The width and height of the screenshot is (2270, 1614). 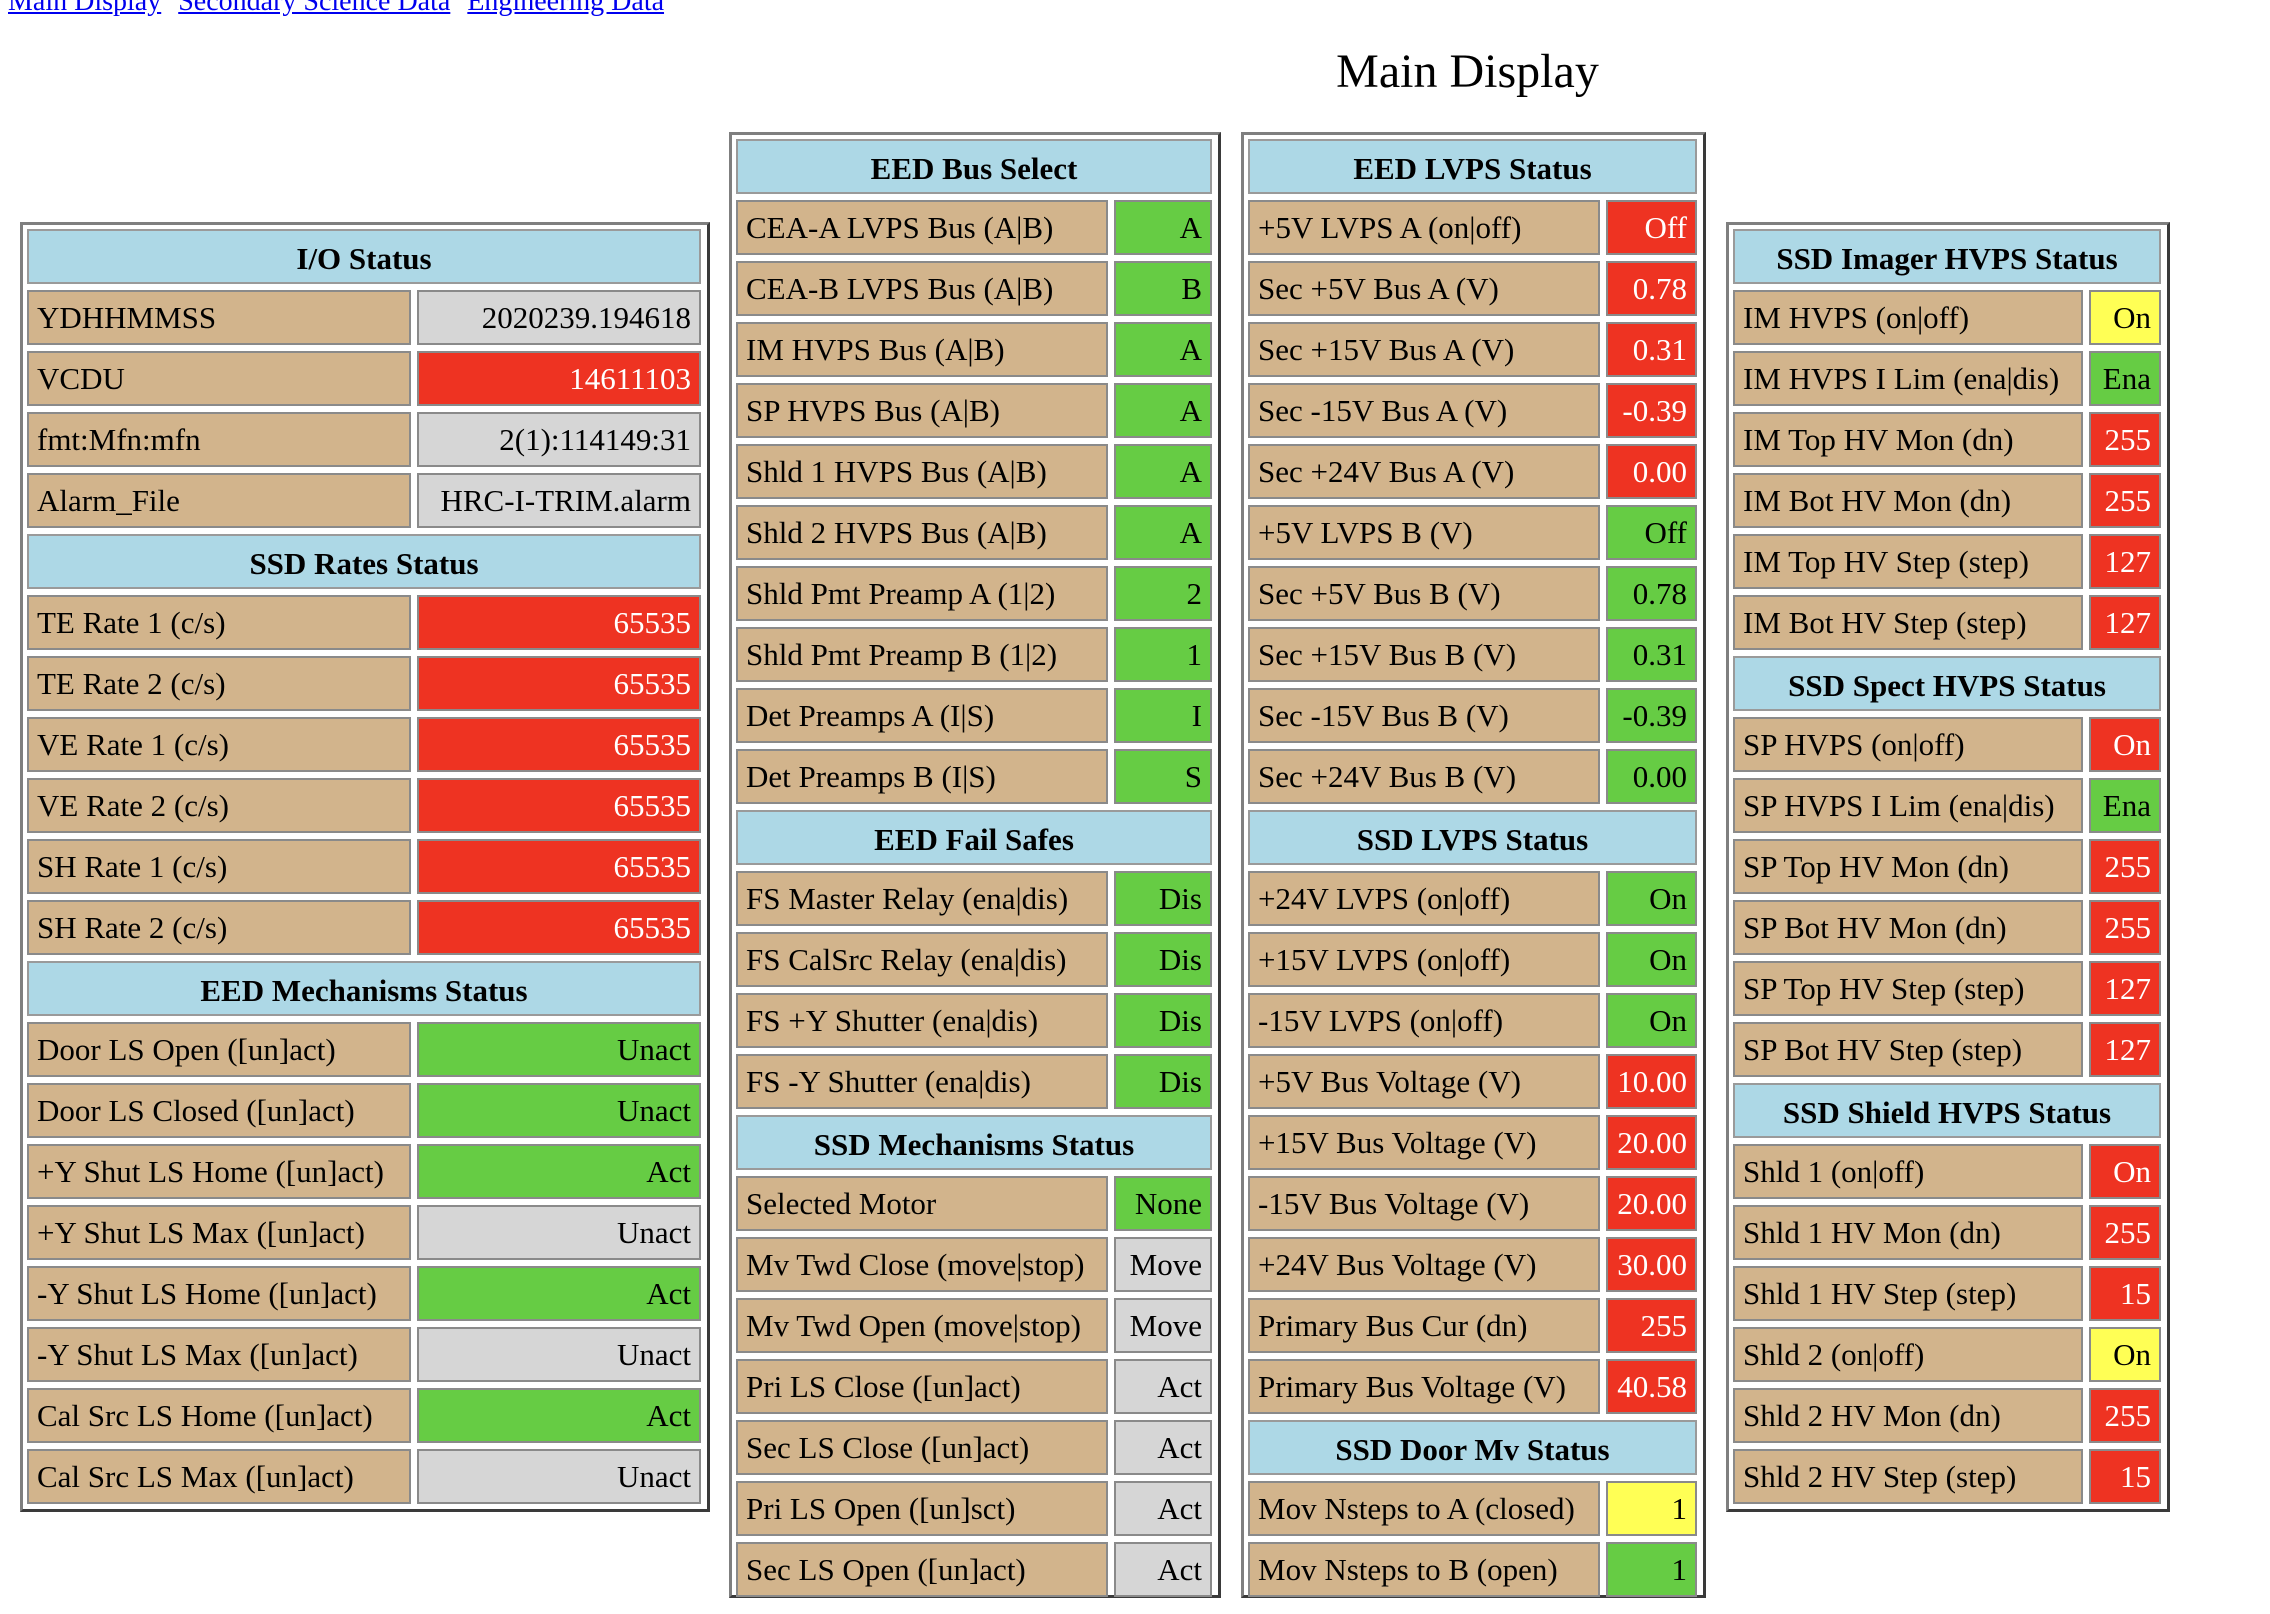 What do you see at coordinates (364, 561) in the screenshot?
I see `section-header-ssd-rates-status: SSD Rates Status` at bounding box center [364, 561].